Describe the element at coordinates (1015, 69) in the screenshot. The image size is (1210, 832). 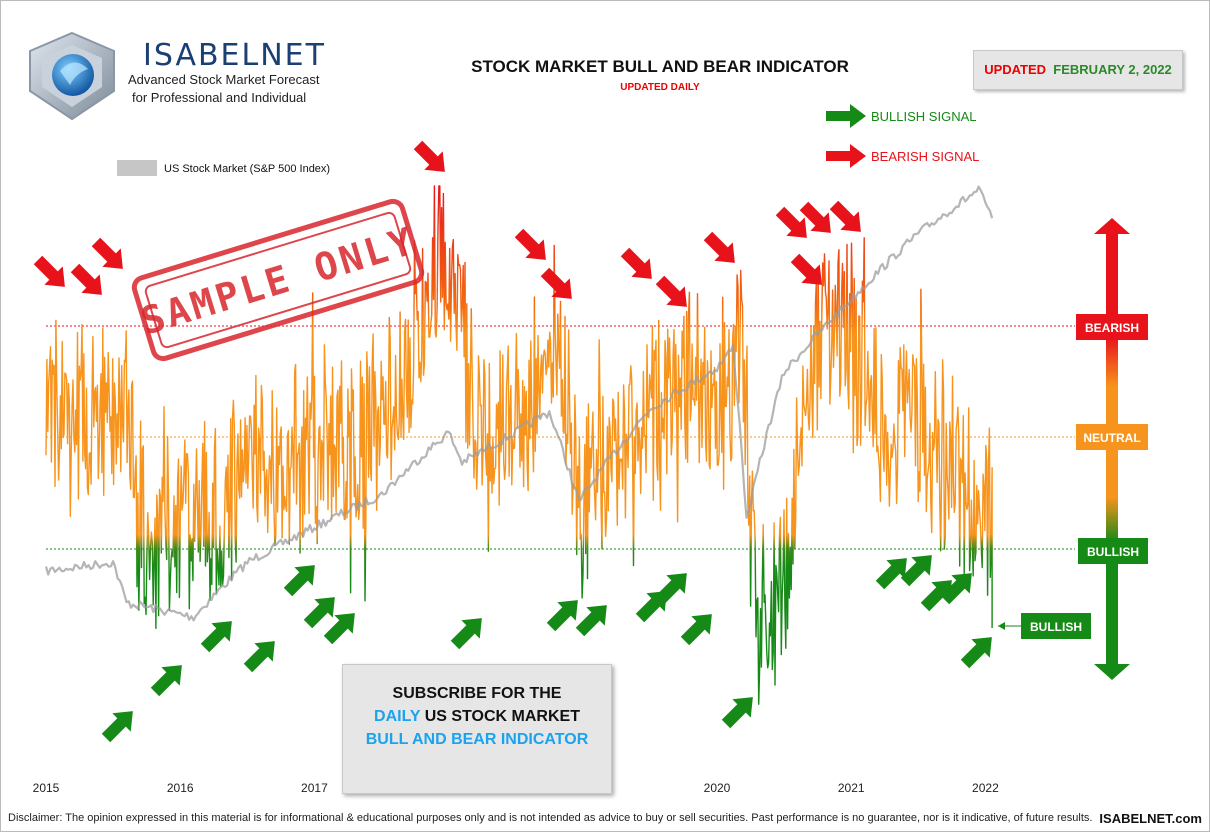
I see `updated-label: UPDATED` at that location.